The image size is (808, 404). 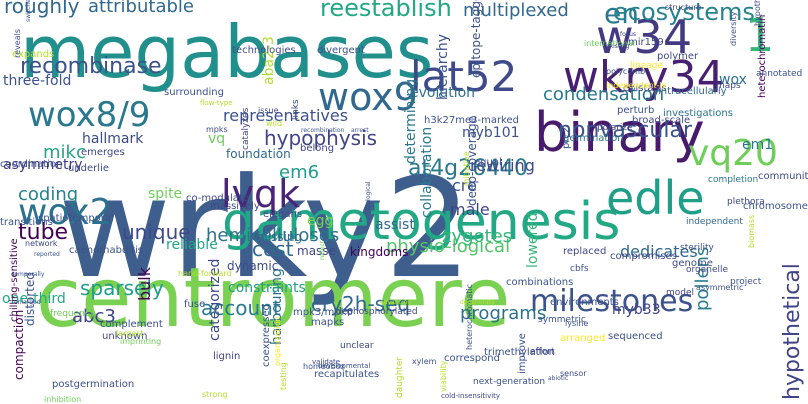 I want to click on word-mapks: mapks, so click(x=328, y=322).